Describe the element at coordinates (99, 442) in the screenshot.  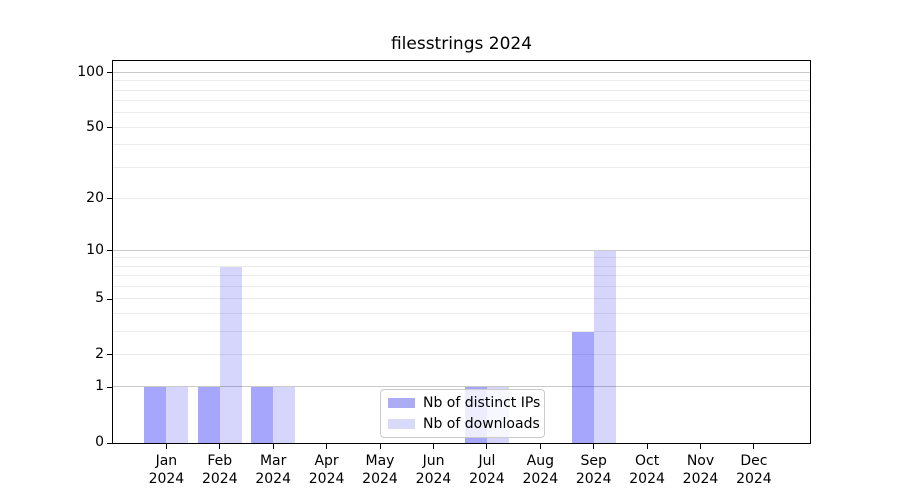
I see `y-tick-label-0: 0` at that location.